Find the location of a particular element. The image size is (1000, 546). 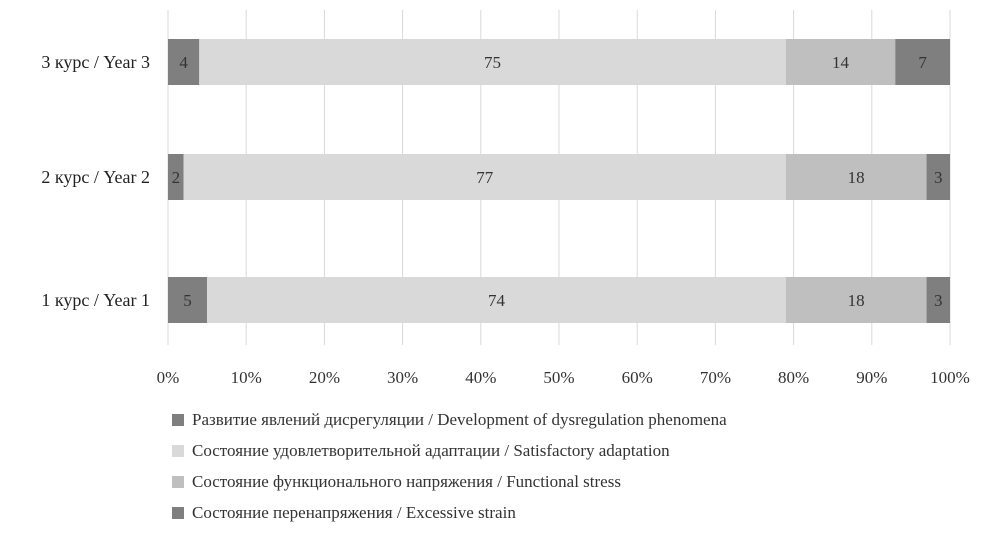

data-label: 4 is located at coordinates (183, 62).